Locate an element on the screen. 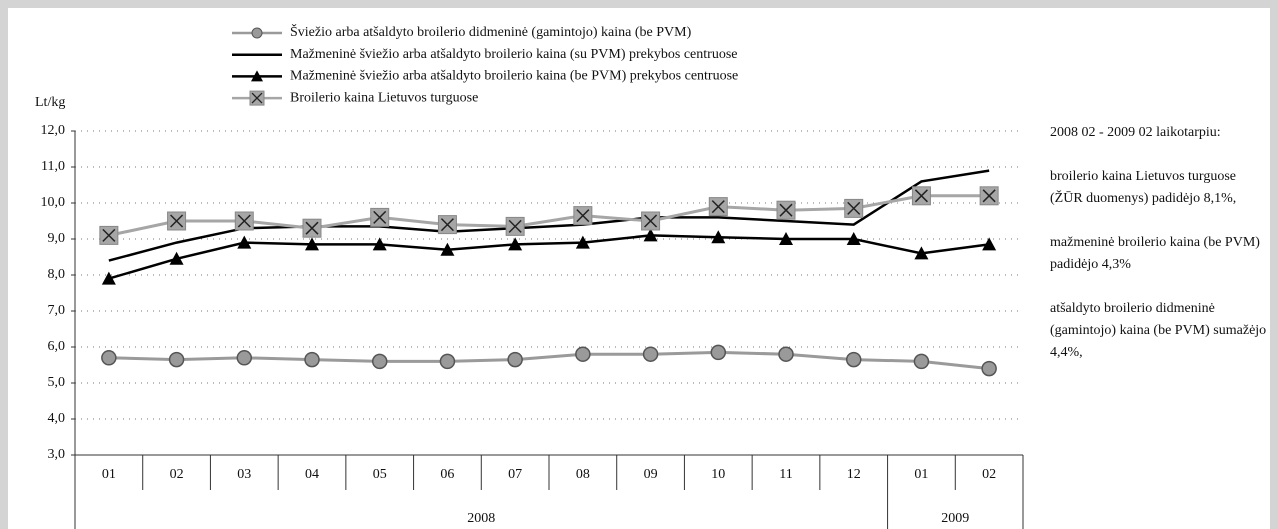 This screenshot has width=1278, height=529. annotation: 2008 02 - 2009 02 laikotarpiu: is located at coordinates (1135, 132).